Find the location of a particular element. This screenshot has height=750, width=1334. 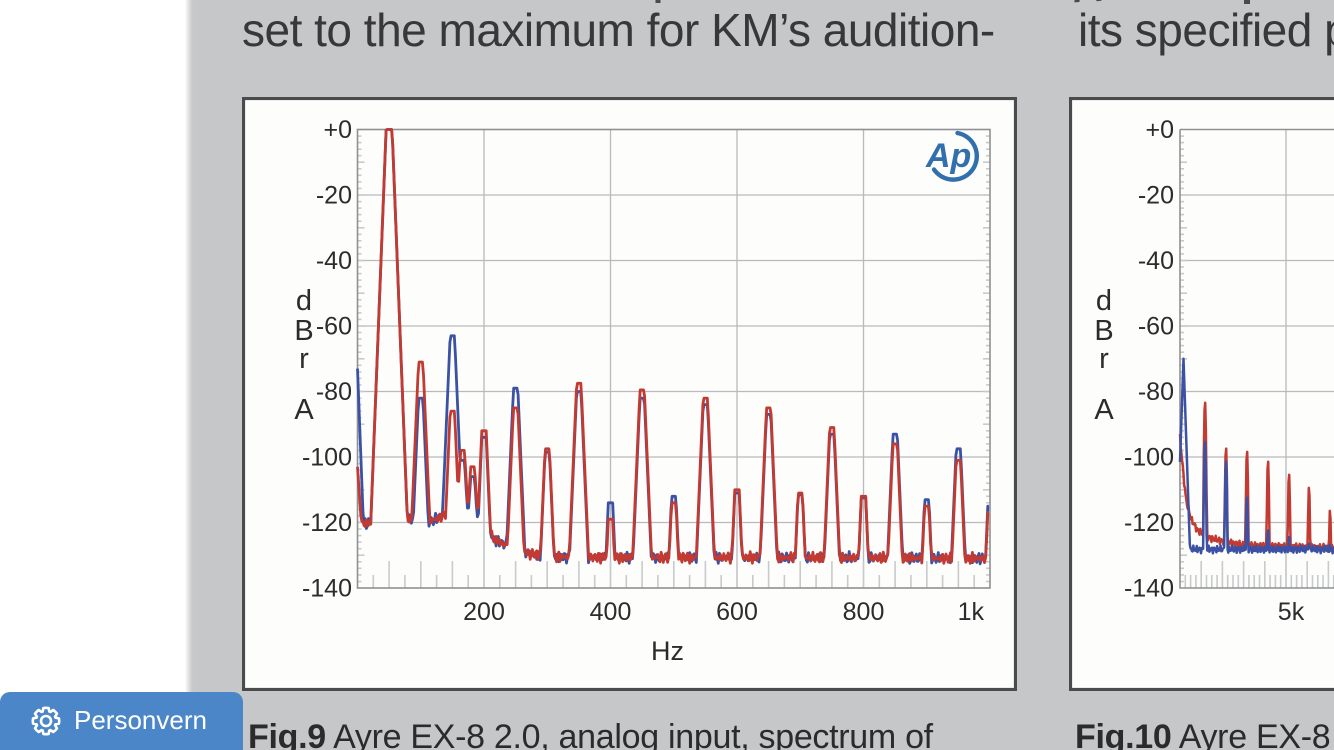

svg-text: 800 is located at coordinates (864, 612).